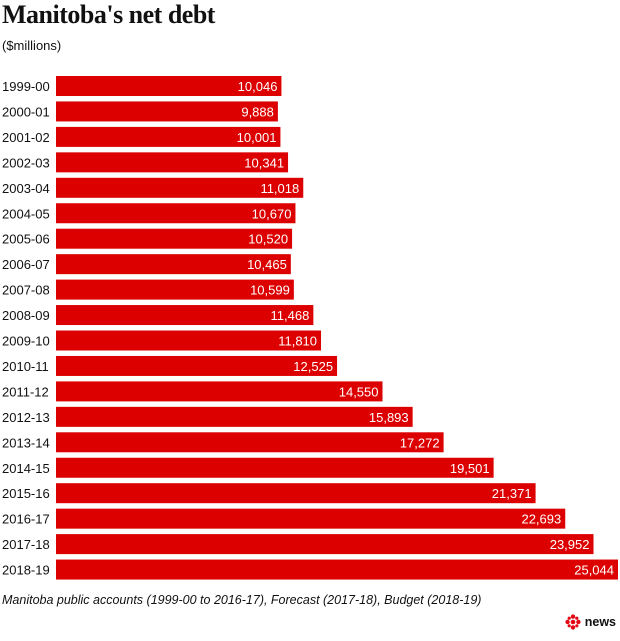  Describe the element at coordinates (26, 341) in the screenshot. I see `category-label: 2009-10` at that location.